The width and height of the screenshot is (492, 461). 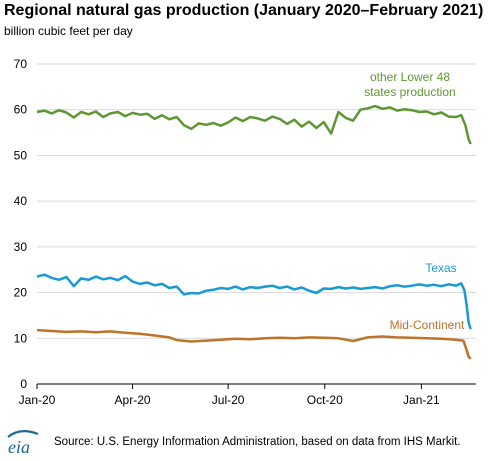 What do you see at coordinates (410, 77) in the screenshot?
I see `series-label-line: other Lower 48` at bounding box center [410, 77].